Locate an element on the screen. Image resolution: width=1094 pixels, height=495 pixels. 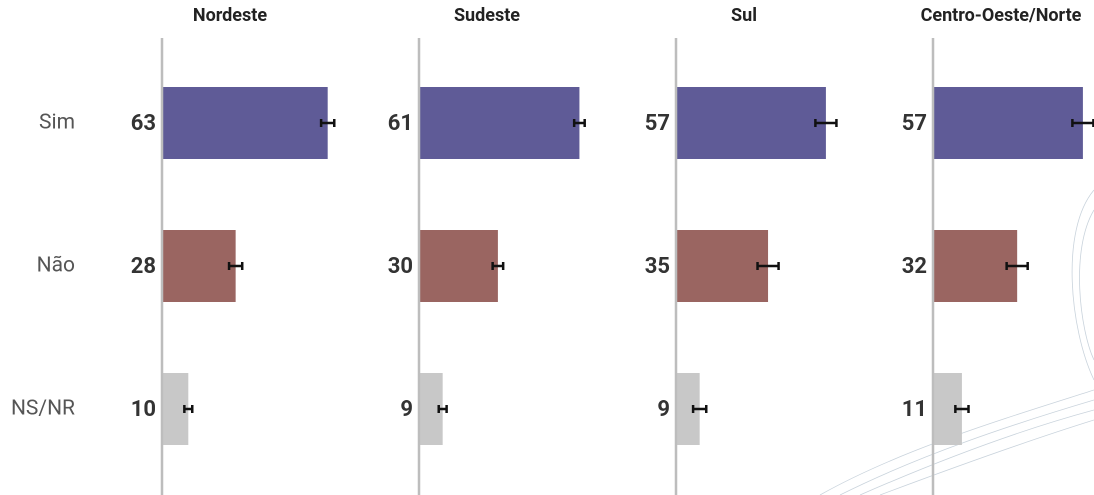
value-label: 35 is located at coordinates (657, 266).